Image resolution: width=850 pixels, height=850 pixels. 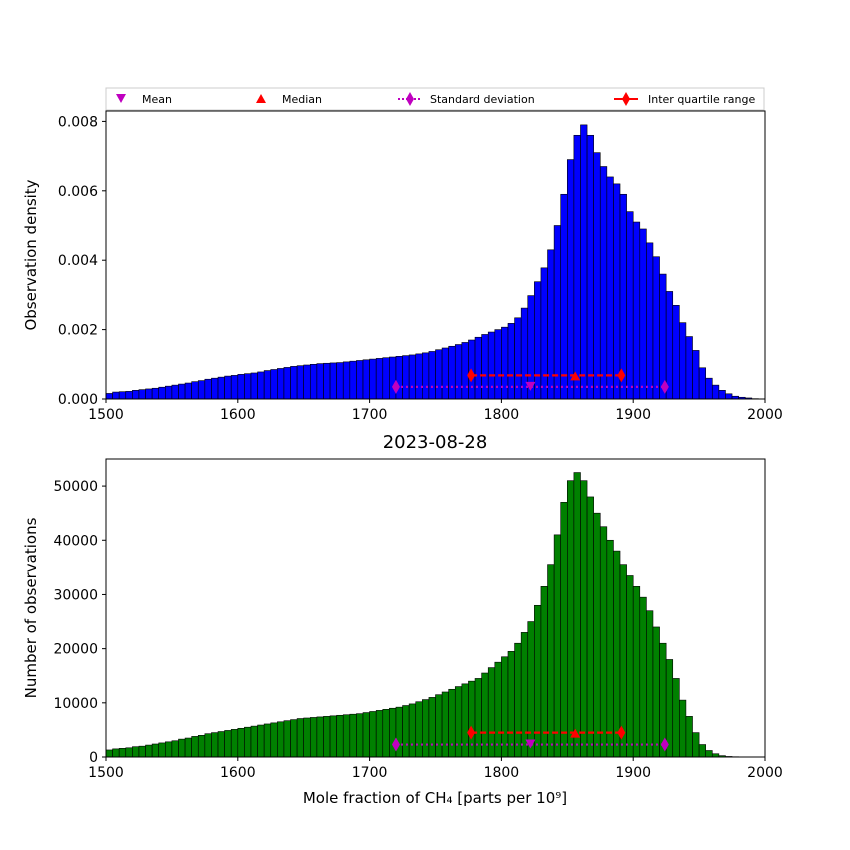 I want to click on std-high-marker, so click(x=664, y=386).